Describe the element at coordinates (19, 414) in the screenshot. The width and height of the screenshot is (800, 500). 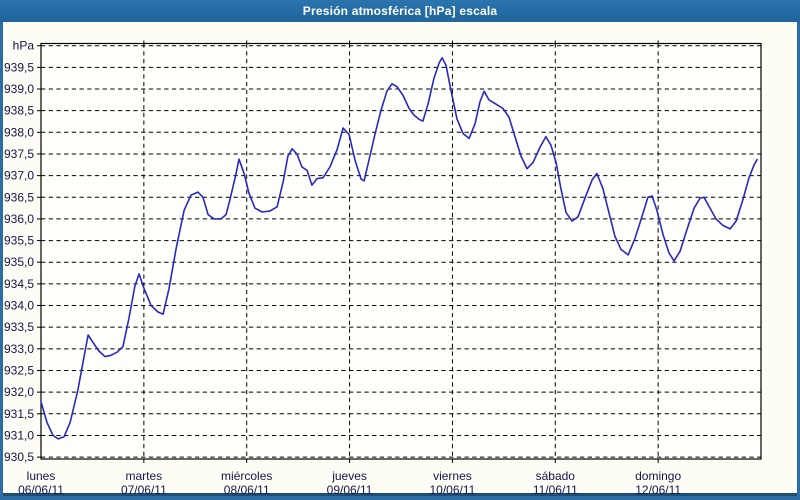
I see `y-axis-tick-label: 931,5` at that location.